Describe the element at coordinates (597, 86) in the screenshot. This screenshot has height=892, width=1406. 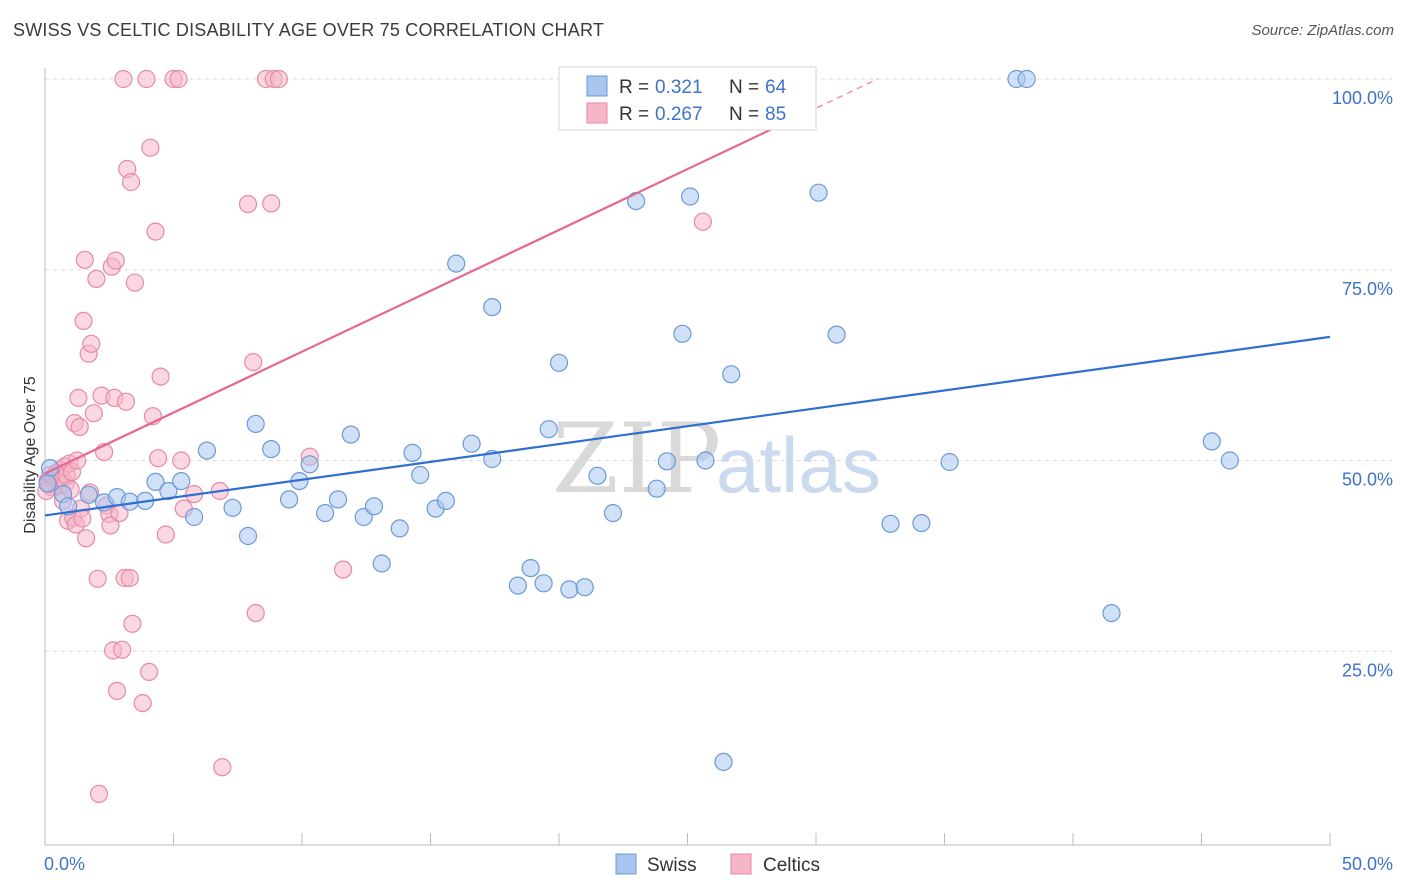
I see `legend-swatch-swiss` at that location.